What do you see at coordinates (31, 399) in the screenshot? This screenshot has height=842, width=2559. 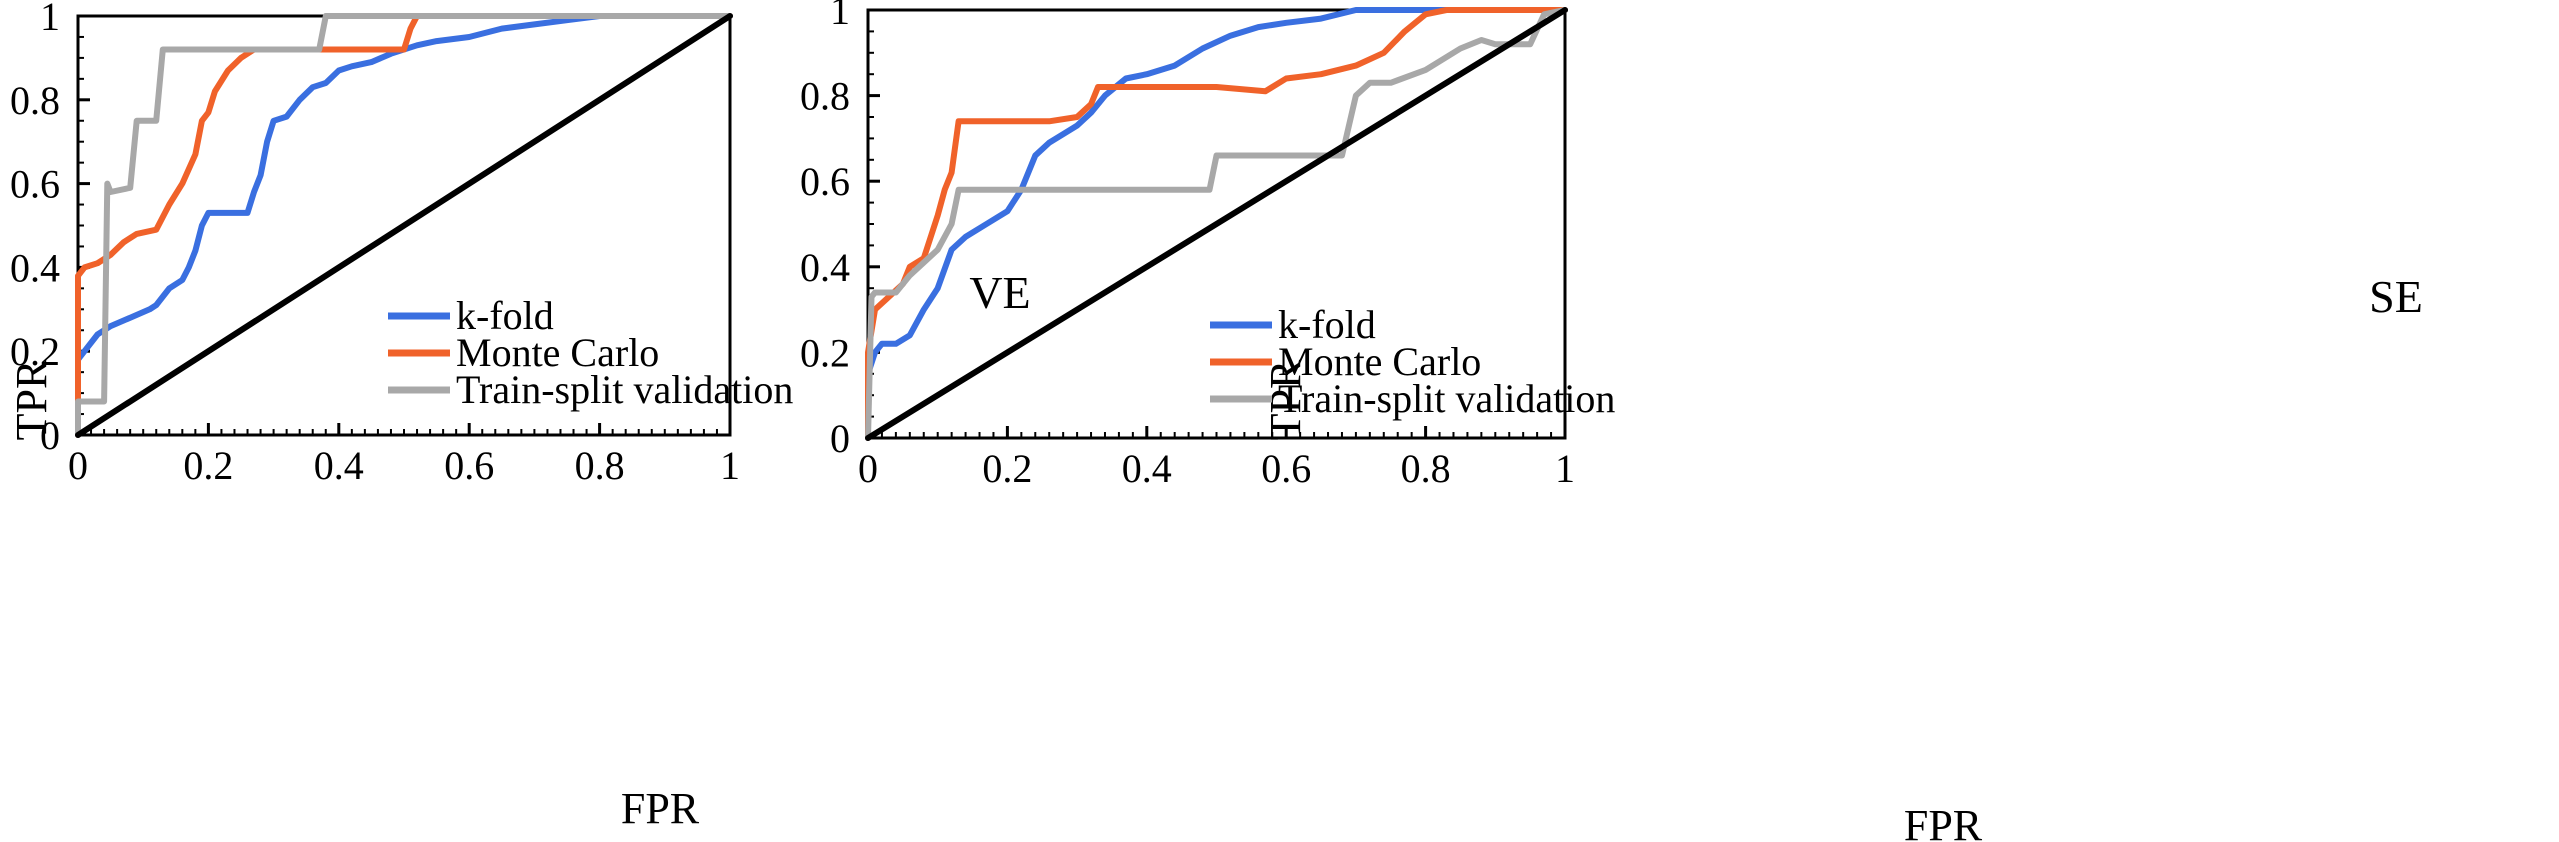 I see `y-axis-title: TPR` at bounding box center [31, 399].